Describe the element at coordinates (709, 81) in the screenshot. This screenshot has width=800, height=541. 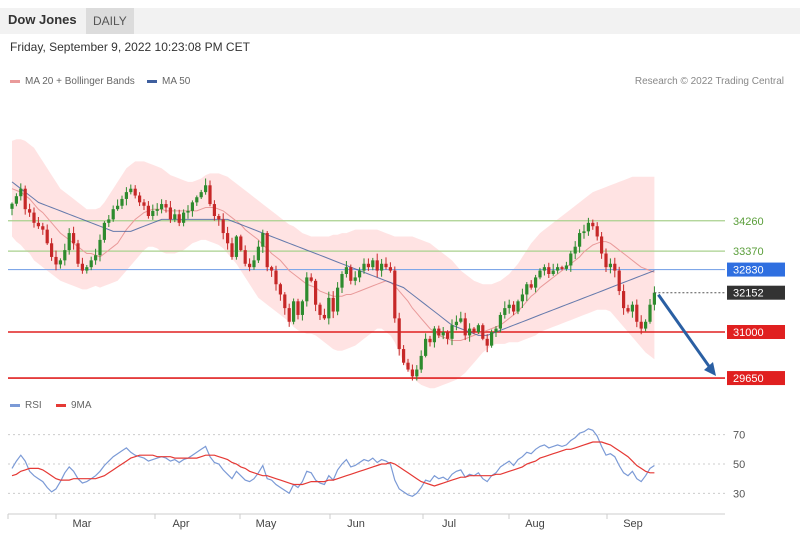
I see `credit-text: Research © 2022 Trading Central` at that location.